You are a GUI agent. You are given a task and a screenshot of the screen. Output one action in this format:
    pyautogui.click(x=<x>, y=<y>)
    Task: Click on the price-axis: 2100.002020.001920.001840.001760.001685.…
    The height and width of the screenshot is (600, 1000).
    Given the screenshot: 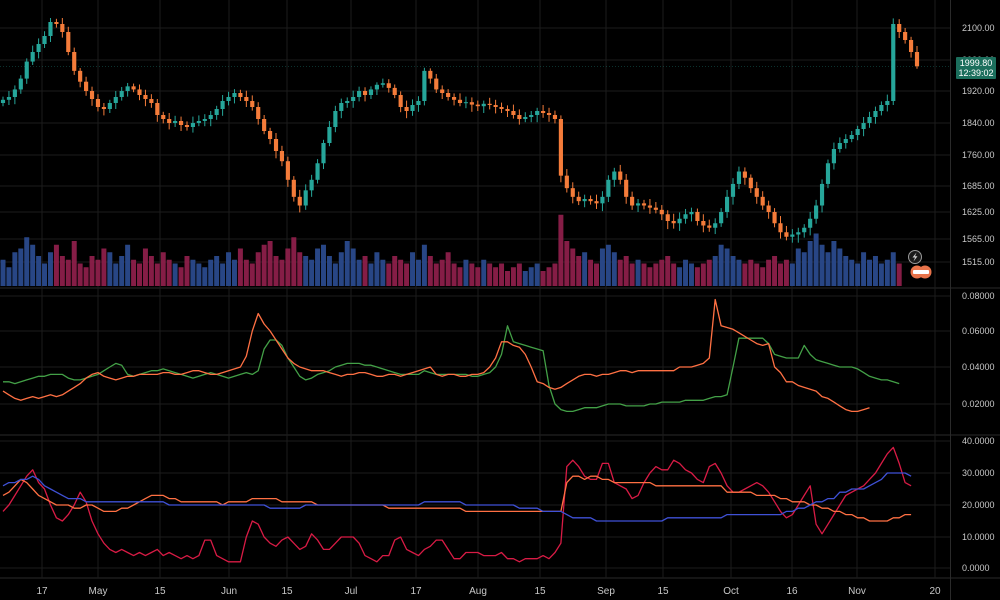 What is the action you would take?
    pyautogui.click(x=978, y=298)
    